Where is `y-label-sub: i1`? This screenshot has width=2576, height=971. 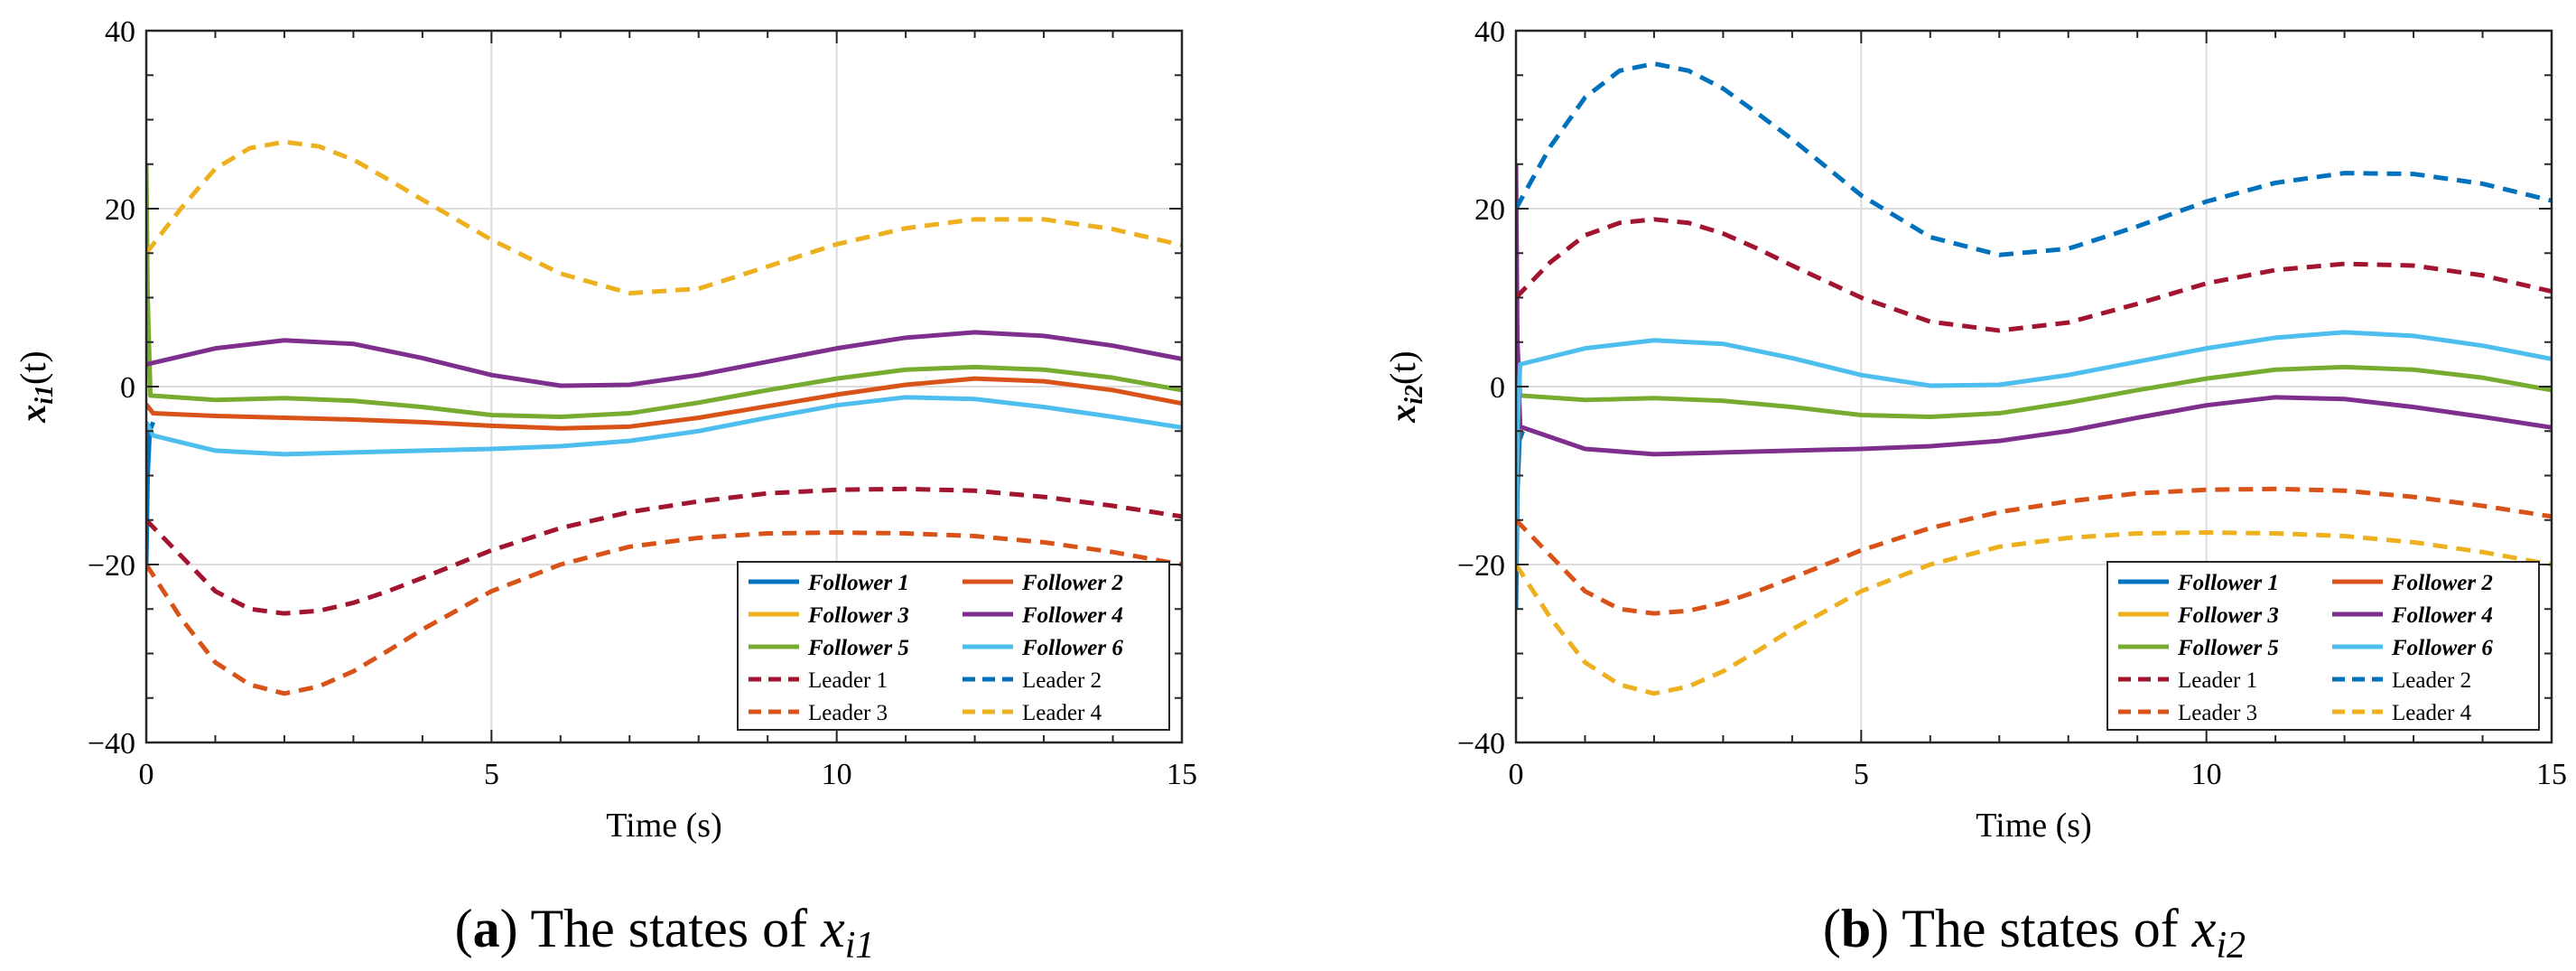 y-label-sub: i1 is located at coordinates (45, 395).